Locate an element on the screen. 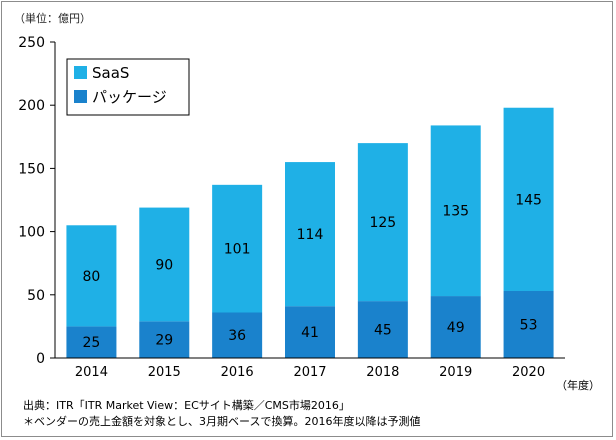 Image resolution: width=616 pixels, height=440 pixels. data-label: 135 is located at coordinates (455, 212).